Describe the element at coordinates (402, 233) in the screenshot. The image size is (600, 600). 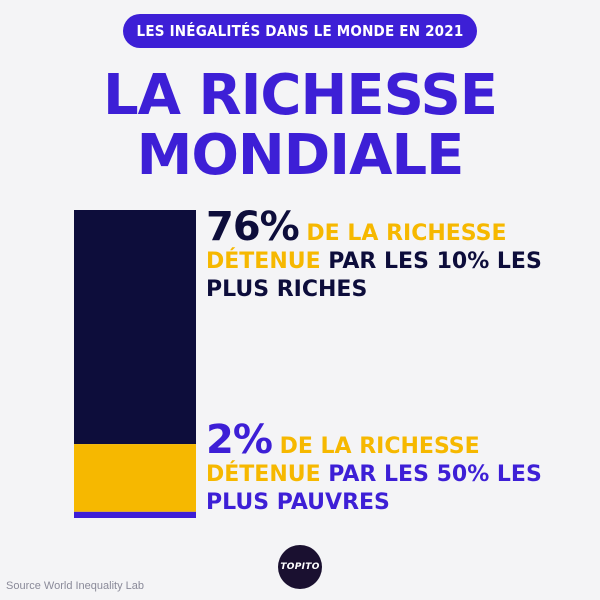
I see `stat-top-text-1: DE LA RICHESSE` at that location.